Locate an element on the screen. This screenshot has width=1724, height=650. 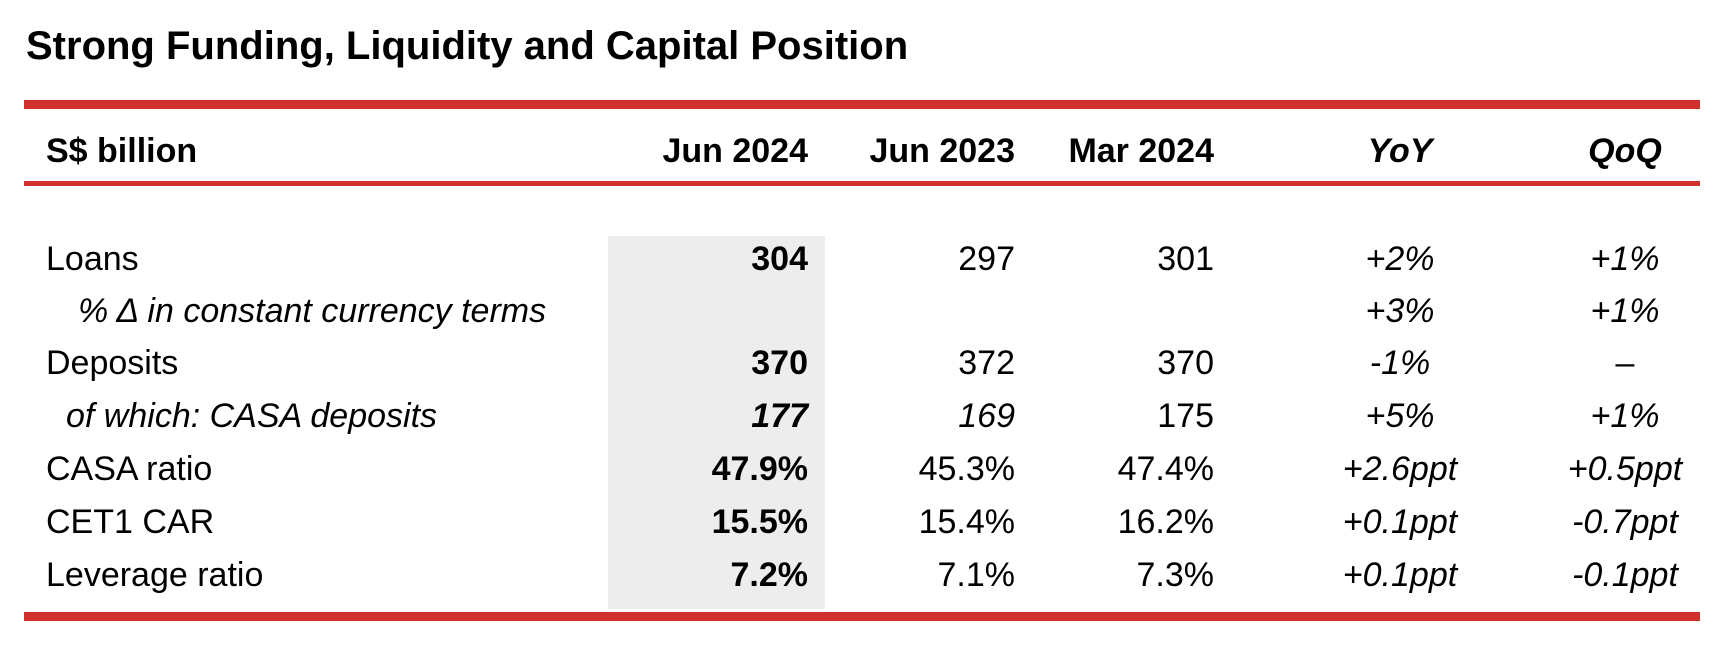
row-mar2024: 47.4% is located at coordinates (1165, 469).